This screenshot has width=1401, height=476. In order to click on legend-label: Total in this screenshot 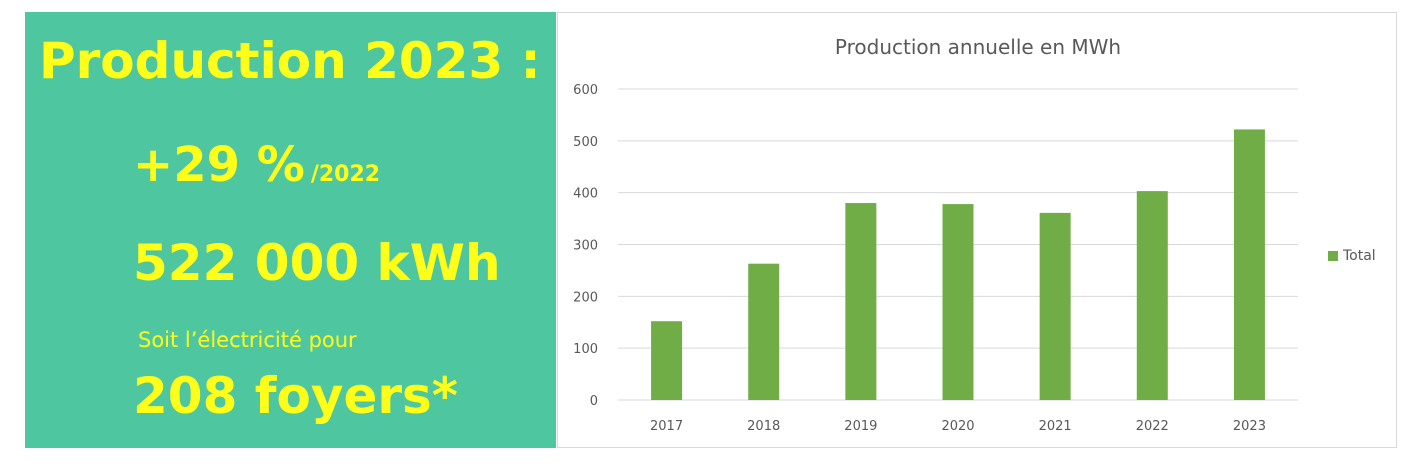, I will do `click(1359, 256)`.